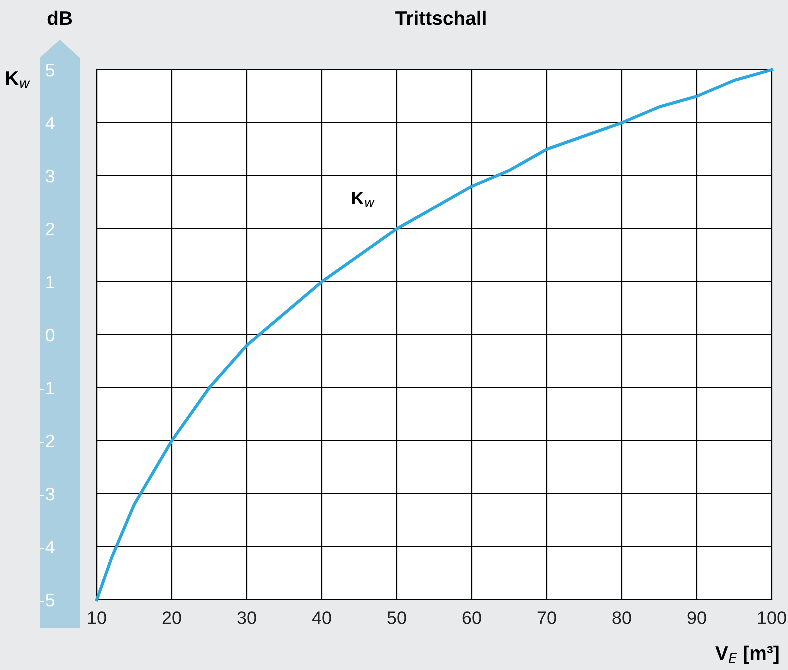 The width and height of the screenshot is (788, 670). What do you see at coordinates (622, 618) in the screenshot?
I see `x-tick-label: 80` at bounding box center [622, 618].